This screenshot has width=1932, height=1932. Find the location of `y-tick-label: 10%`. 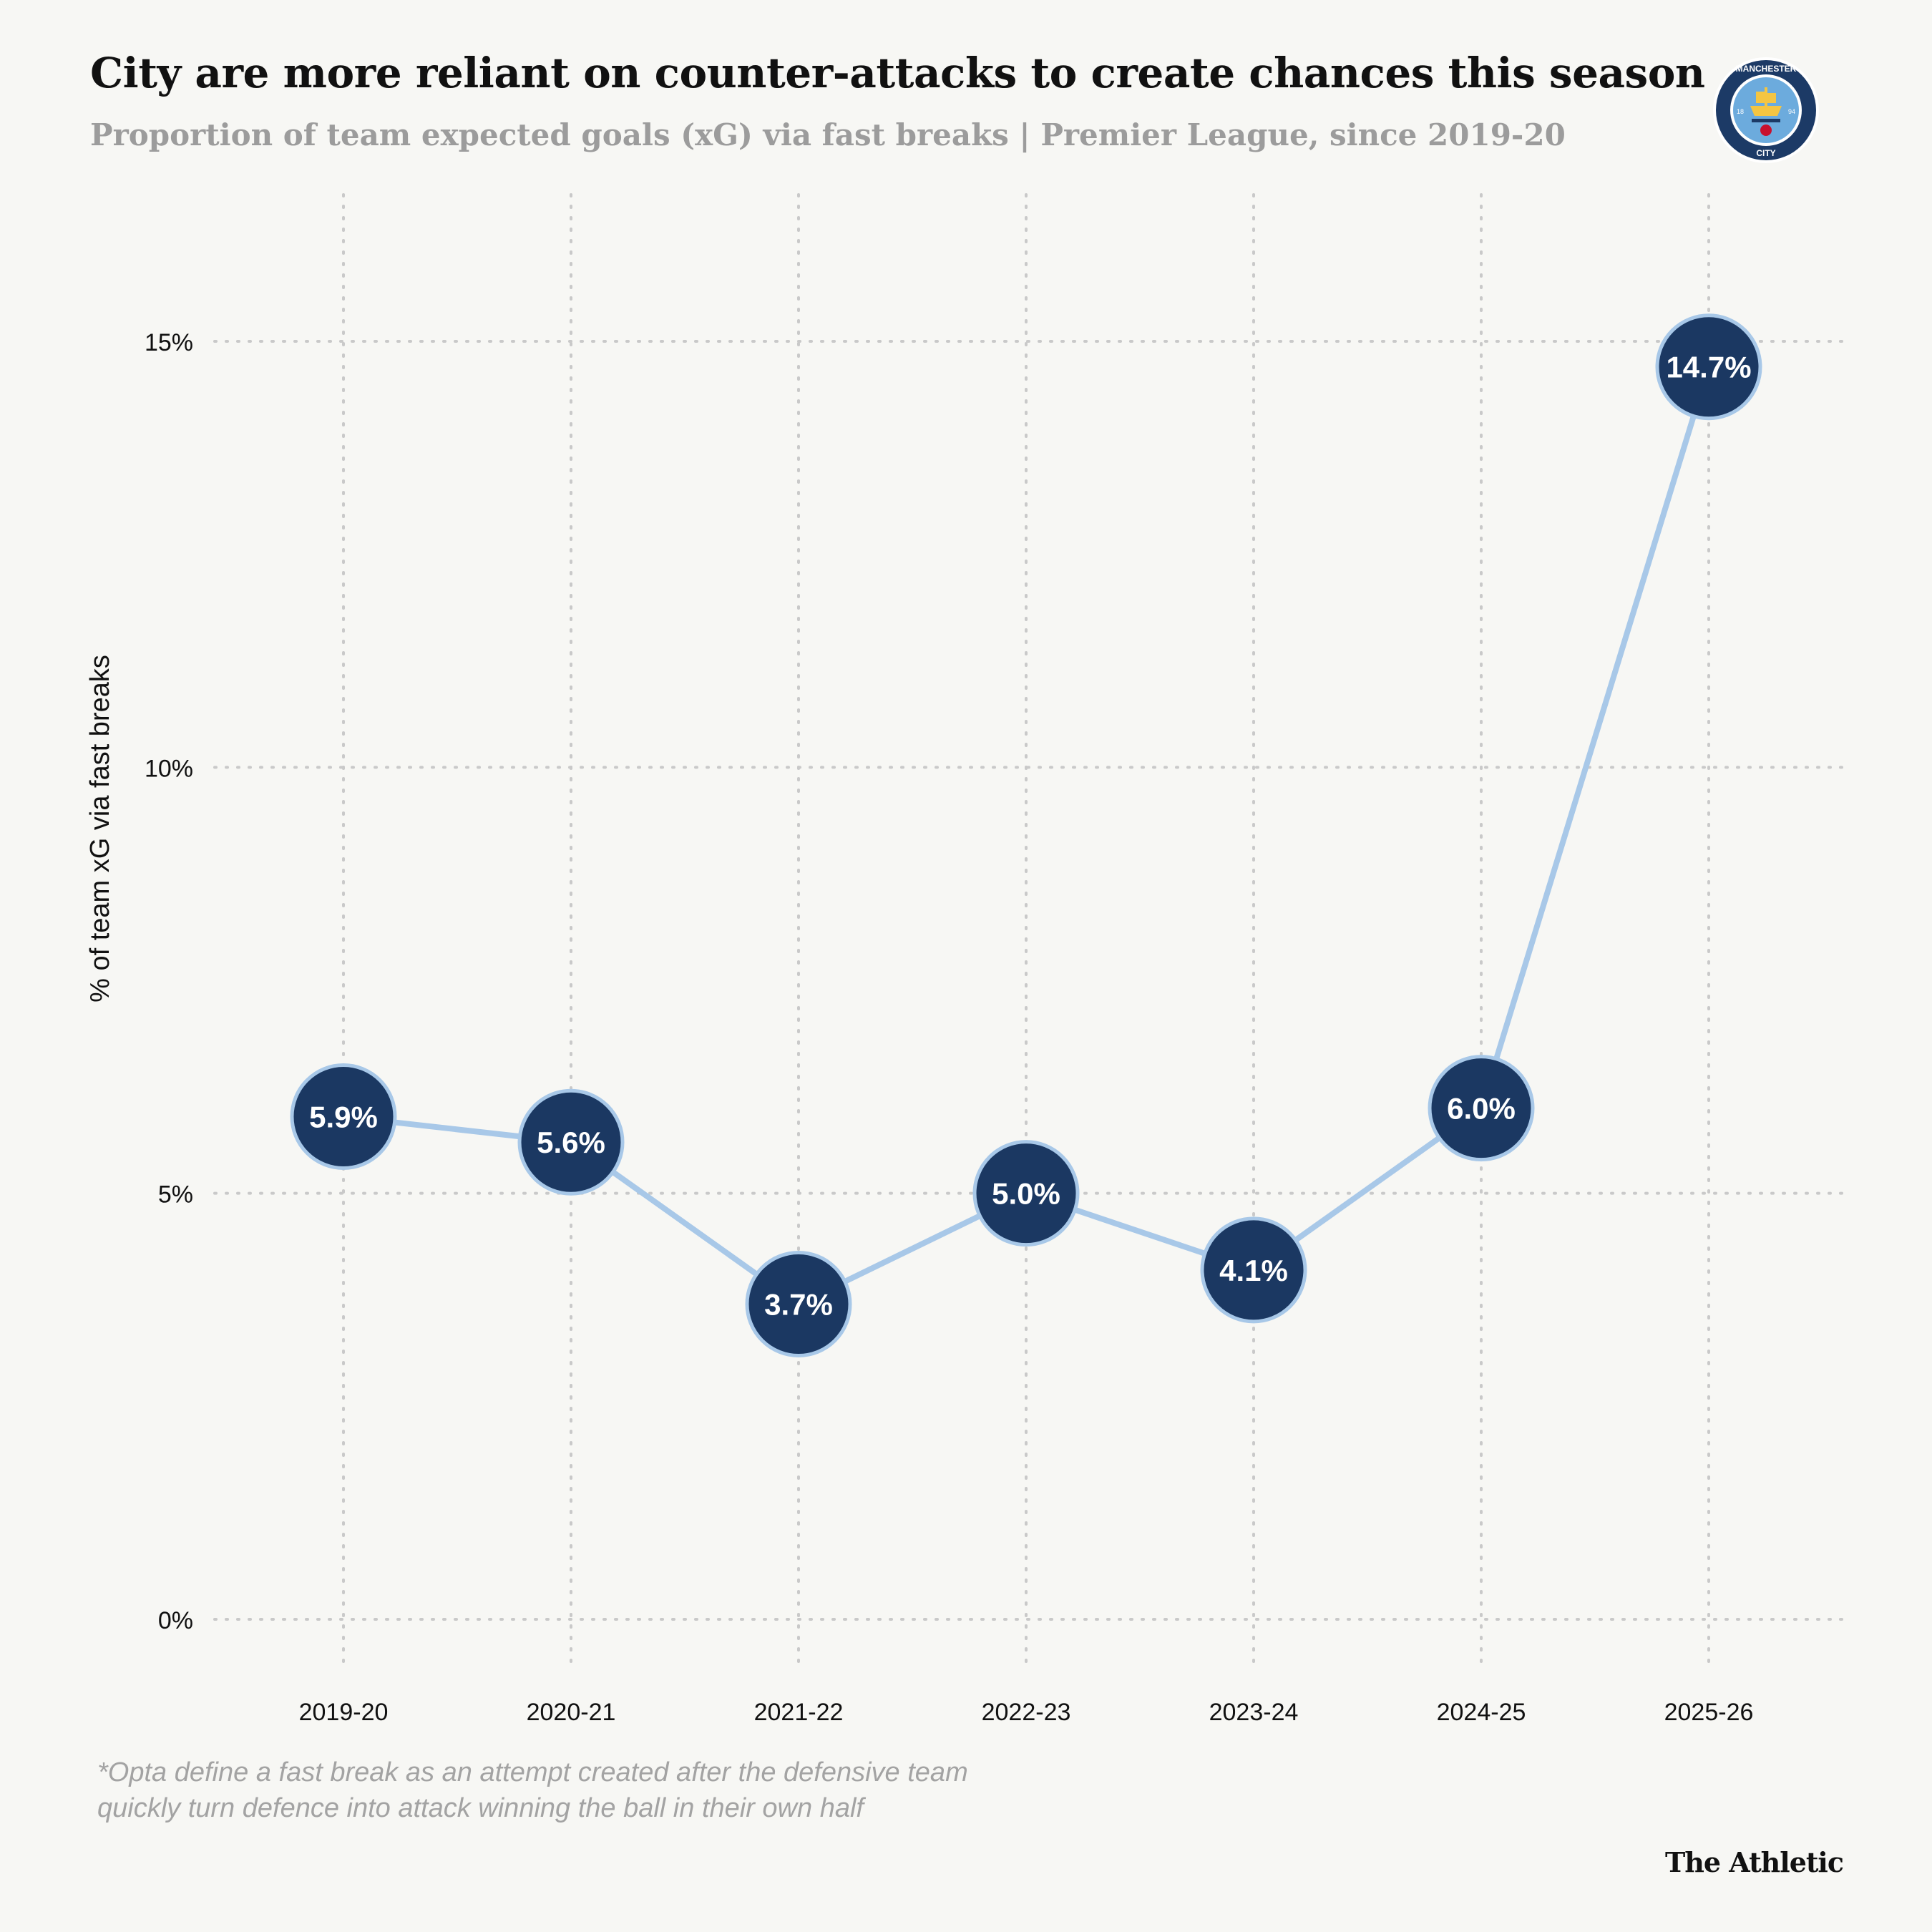

y-tick-label: 10% is located at coordinates (169, 769).